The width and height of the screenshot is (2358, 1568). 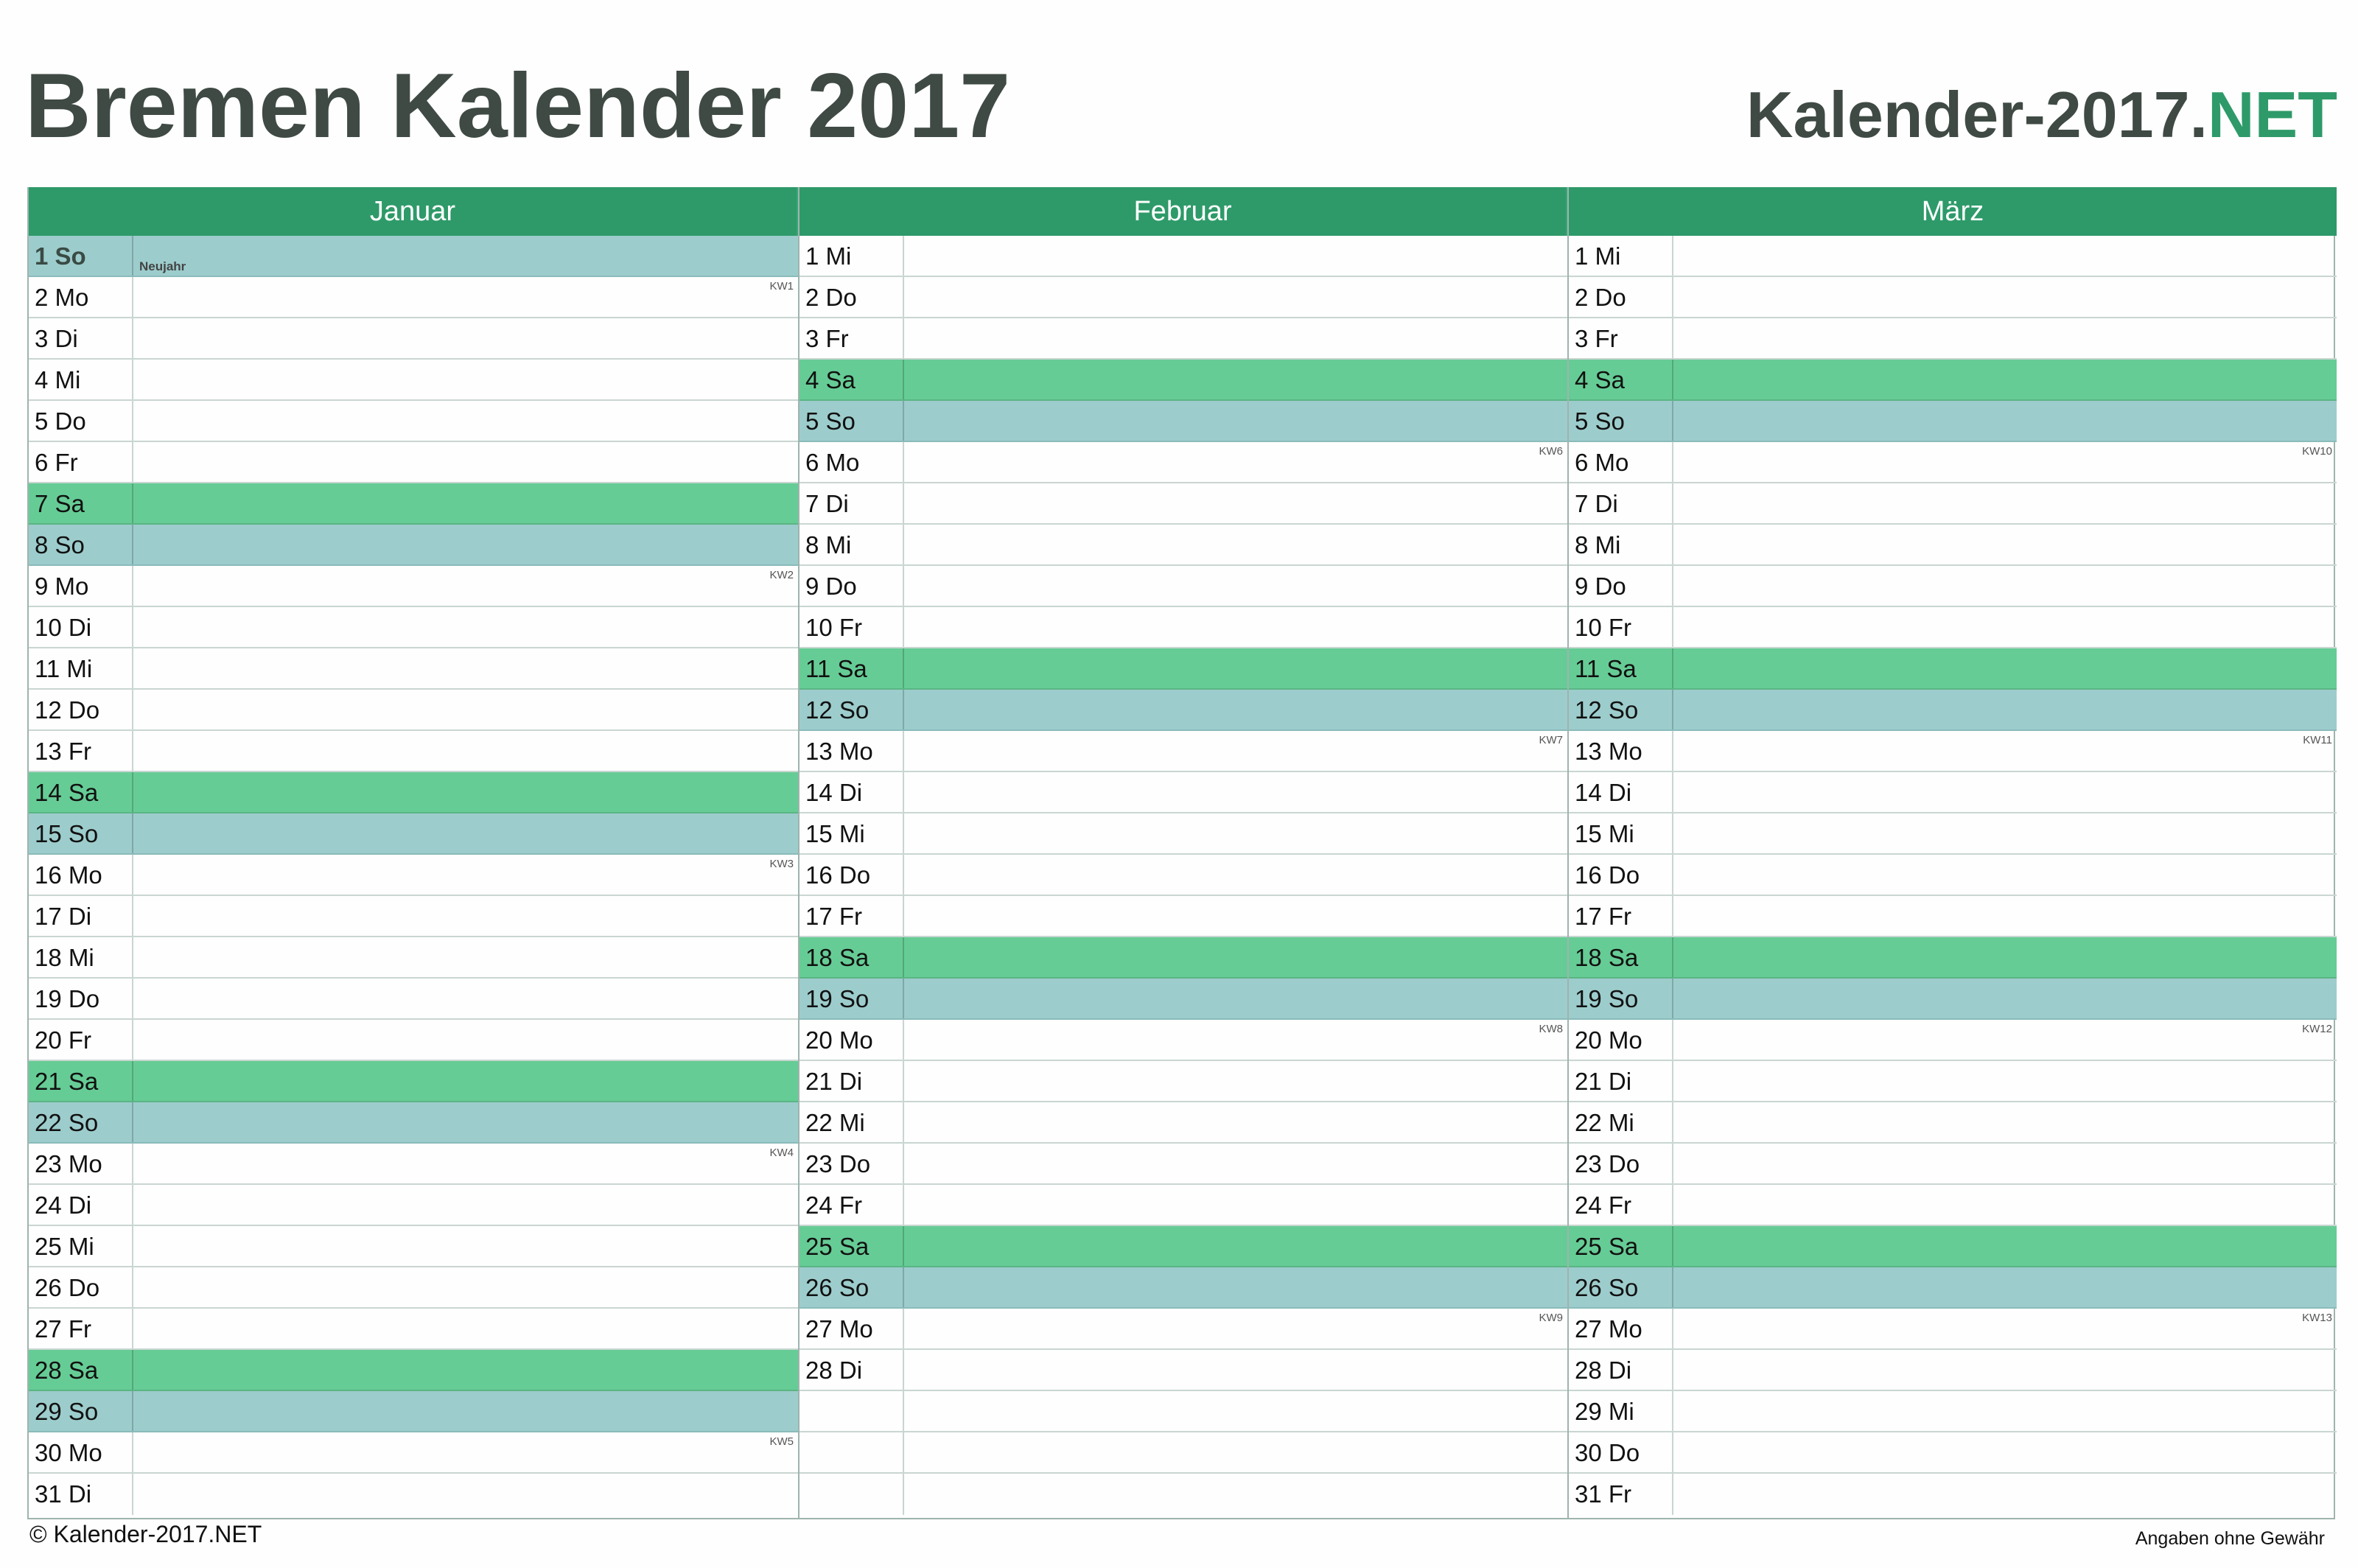 I want to click on brand-name: Kalender-2017., so click(x=1977, y=114).